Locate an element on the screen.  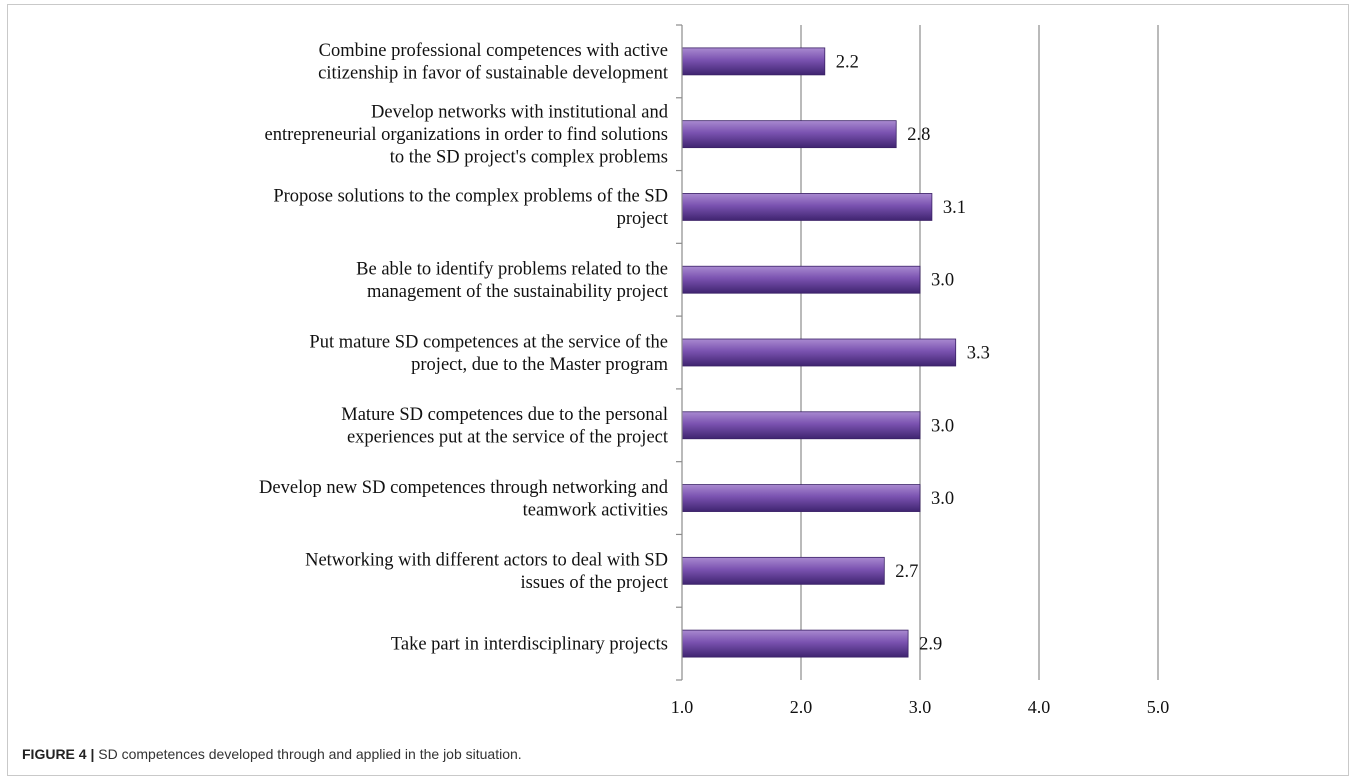
category-label-line: project, due to the Master program is located at coordinates (539, 365).